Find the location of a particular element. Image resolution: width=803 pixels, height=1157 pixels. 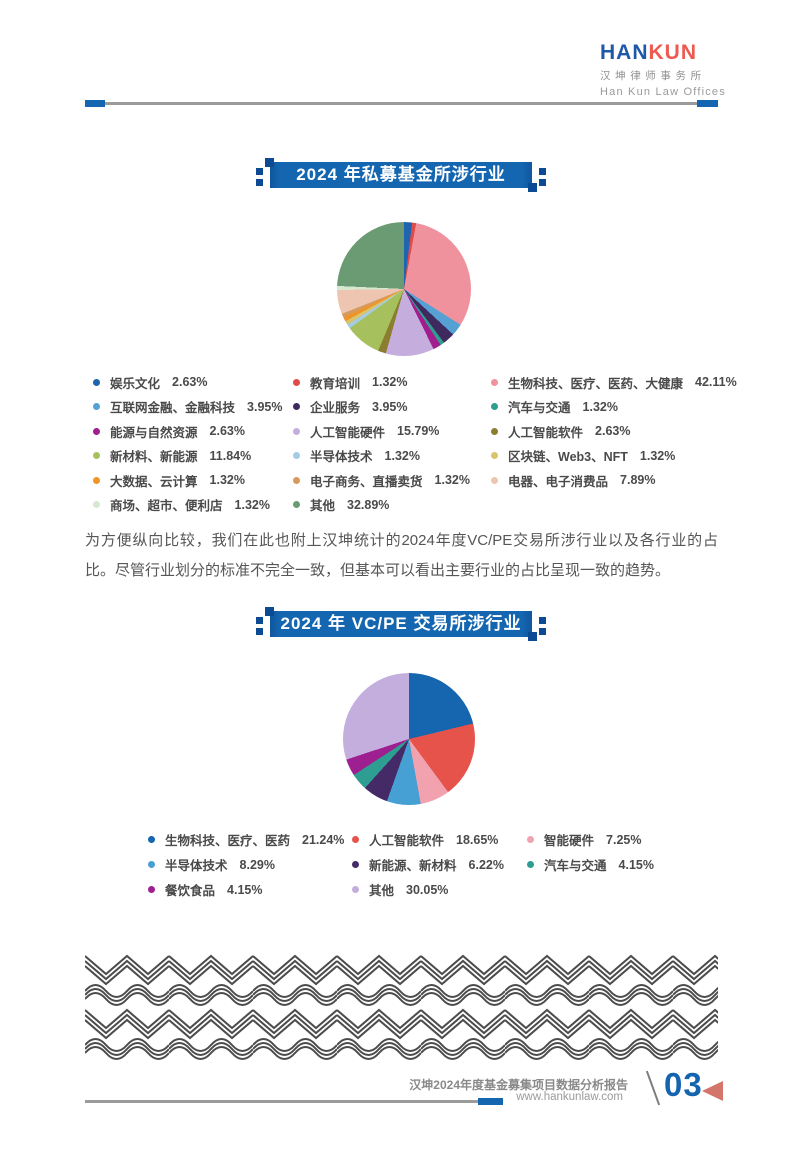

logo-english-name: Han Kun Law Offices is located at coordinates (663, 92).